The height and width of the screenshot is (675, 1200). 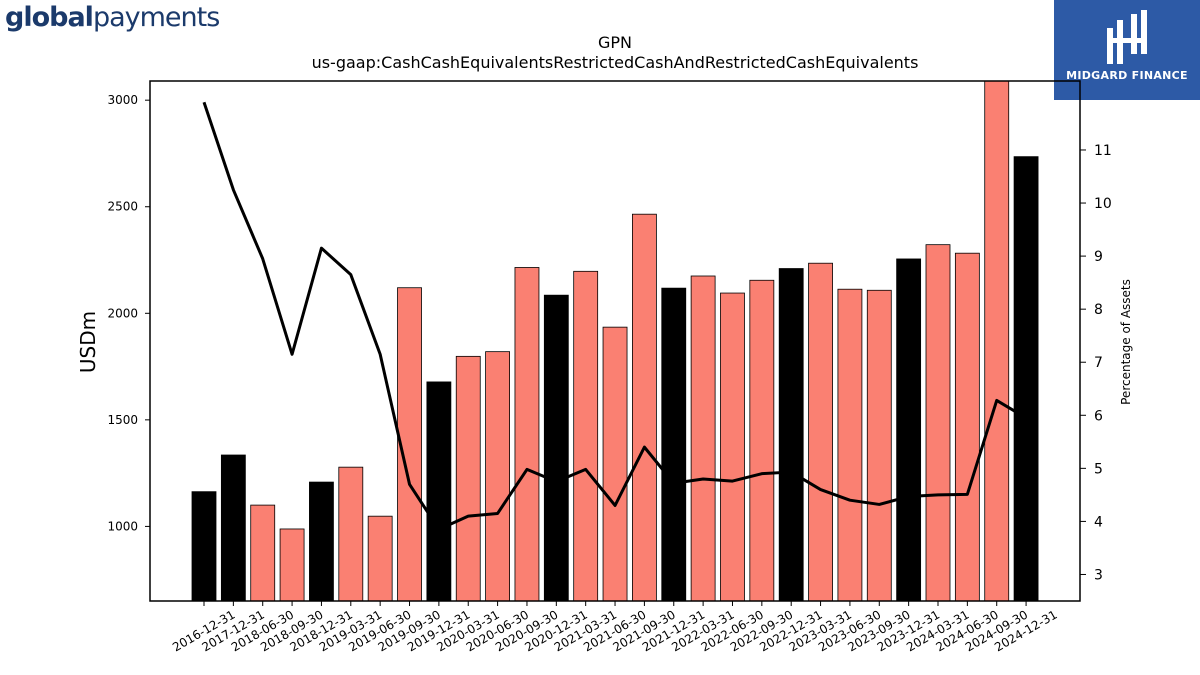 What do you see at coordinates (122, 420) in the screenshot?
I see `y-tick-label: 1500` at bounding box center [122, 420].